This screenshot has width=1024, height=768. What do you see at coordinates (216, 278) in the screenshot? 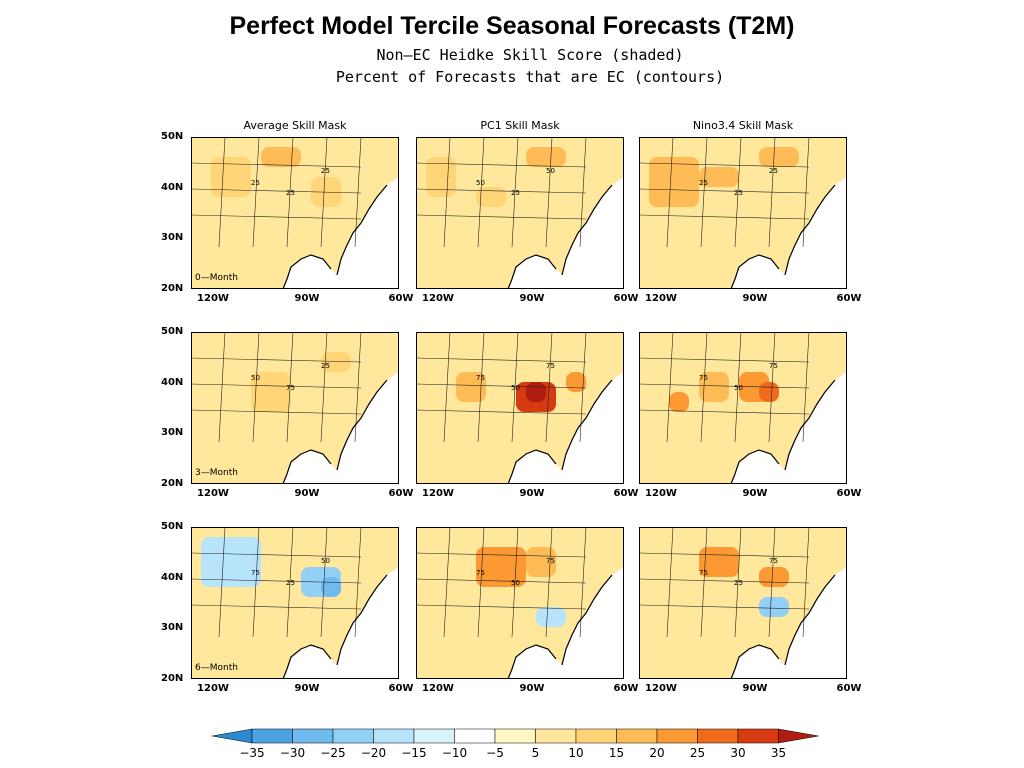
I see `lead-time-label: 0—Month` at bounding box center [216, 278].